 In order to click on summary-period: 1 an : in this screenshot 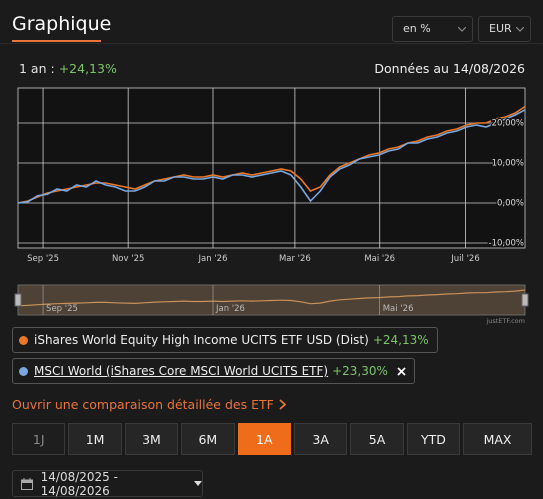, I will do `click(37, 68)`.